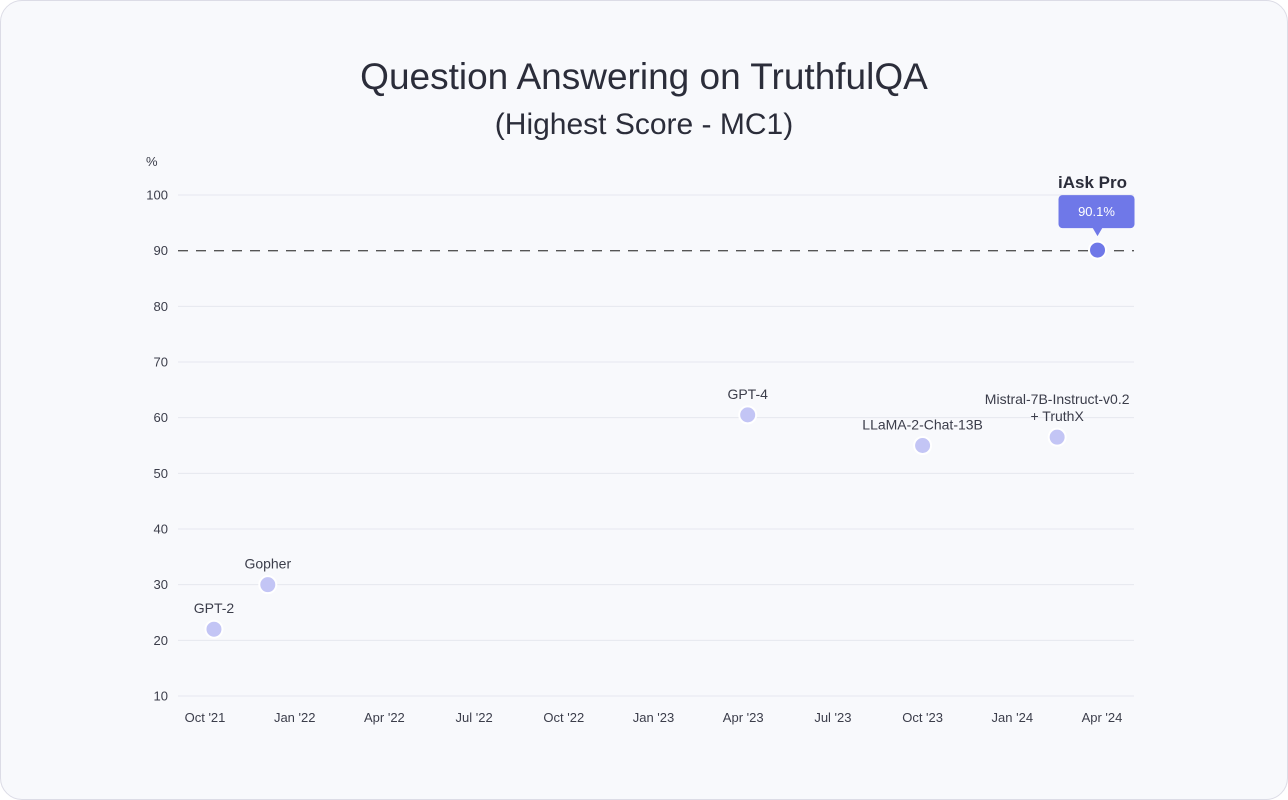 This screenshot has height=800, width=1288. What do you see at coordinates (747, 394) in the screenshot?
I see `data-point-label: GPT-4` at bounding box center [747, 394].